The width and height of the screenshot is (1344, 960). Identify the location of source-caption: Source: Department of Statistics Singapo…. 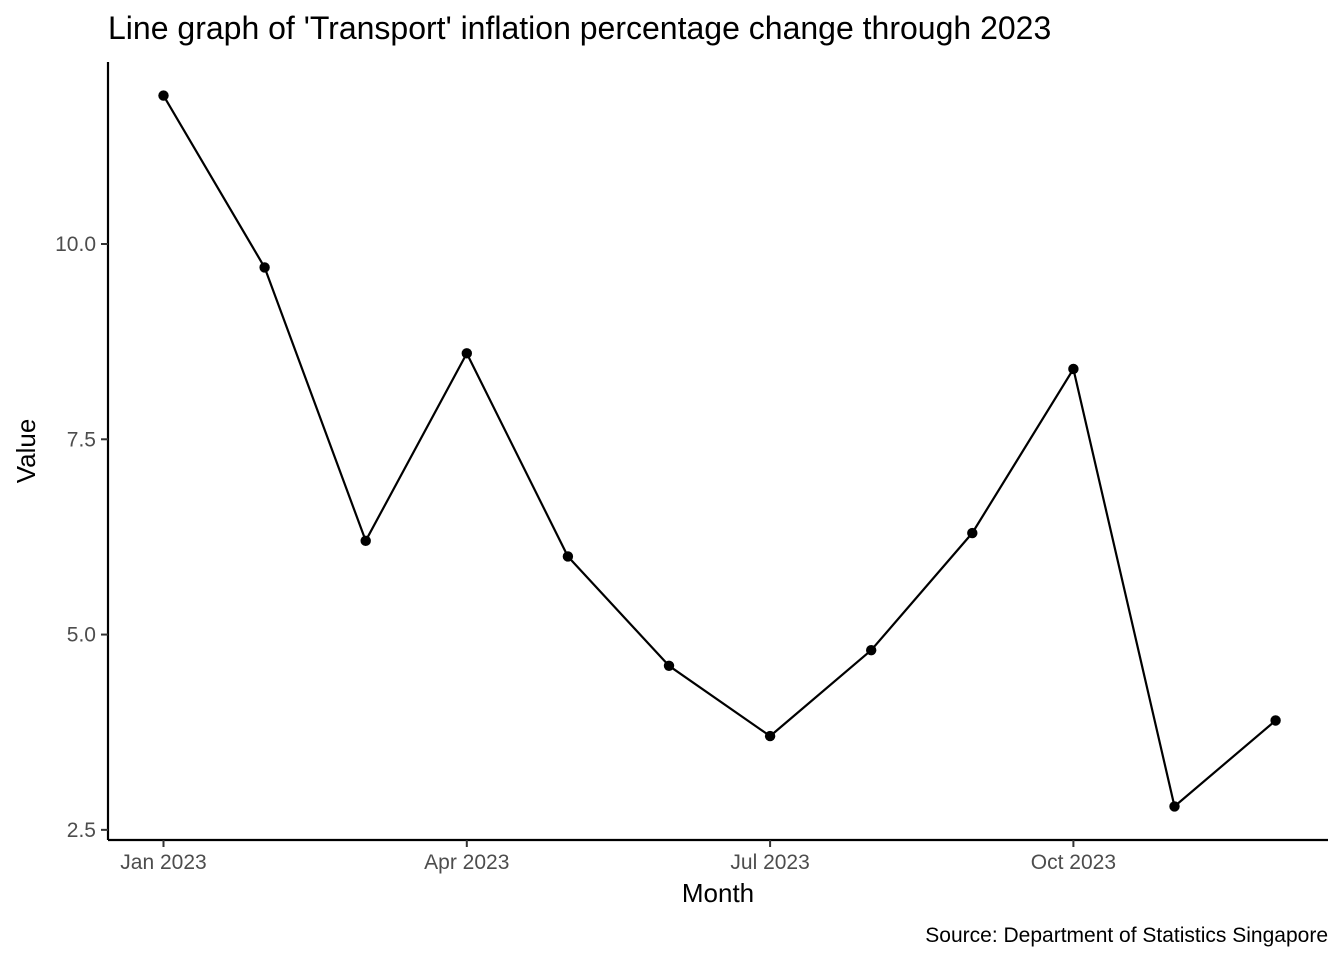
(1126, 935).